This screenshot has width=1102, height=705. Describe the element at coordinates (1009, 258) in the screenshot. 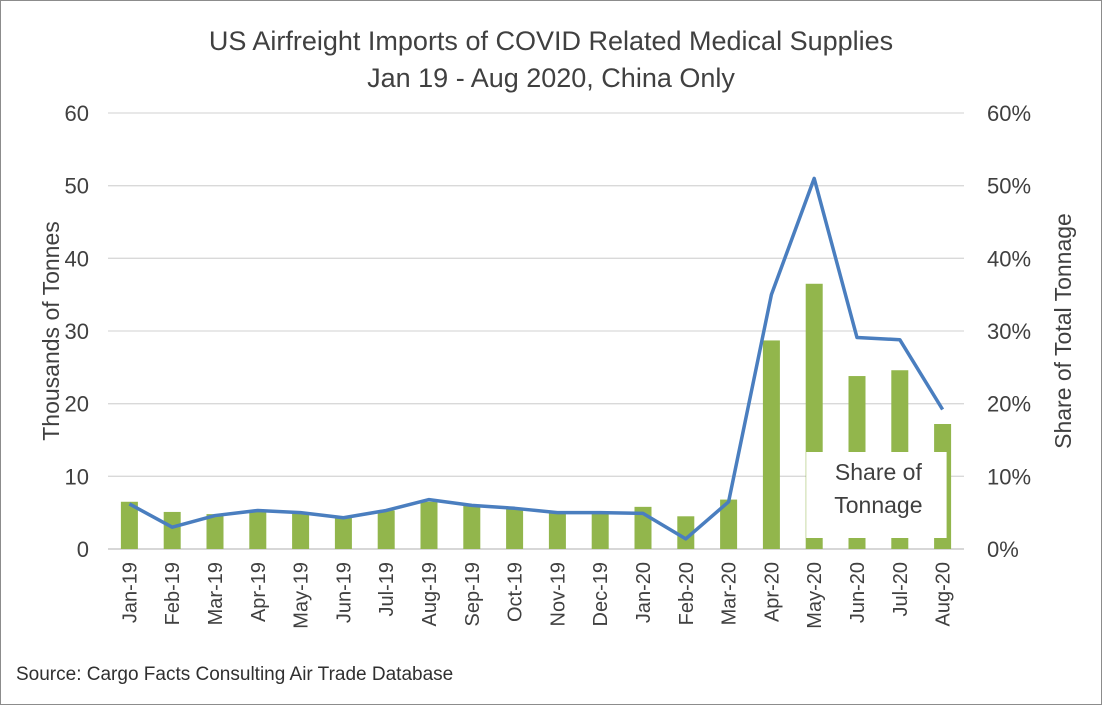

I see `y2-tick-label: 40%` at that location.